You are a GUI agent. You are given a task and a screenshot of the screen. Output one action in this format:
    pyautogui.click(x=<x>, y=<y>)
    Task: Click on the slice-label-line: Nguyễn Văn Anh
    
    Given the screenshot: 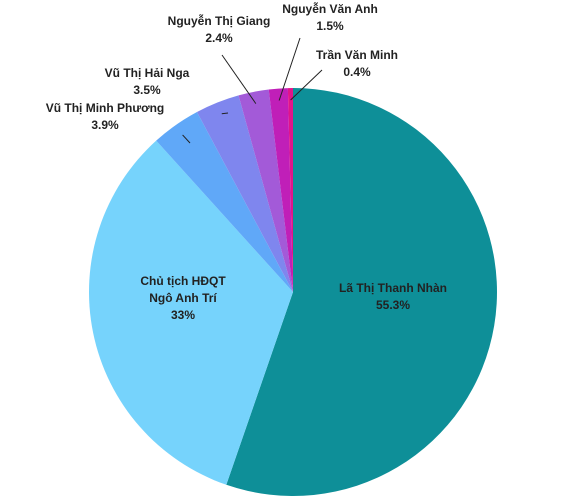 What is the action you would take?
    pyautogui.click(x=330, y=8)
    